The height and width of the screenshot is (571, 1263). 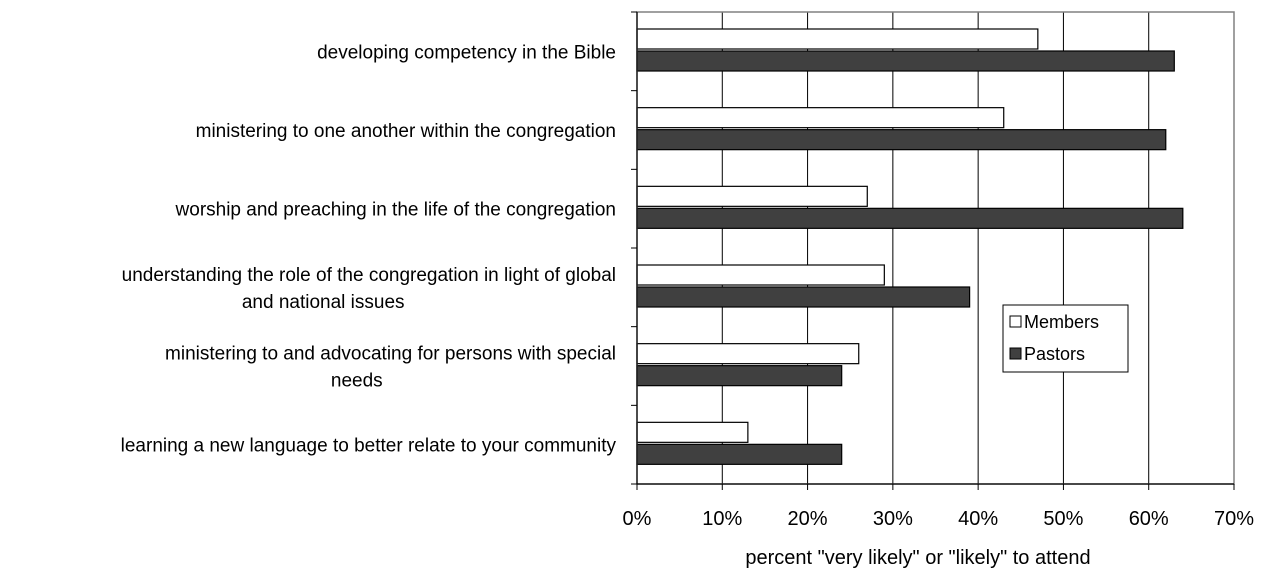 What do you see at coordinates (637, 519) in the screenshot?
I see `x-tick-label: 0%` at bounding box center [637, 519].